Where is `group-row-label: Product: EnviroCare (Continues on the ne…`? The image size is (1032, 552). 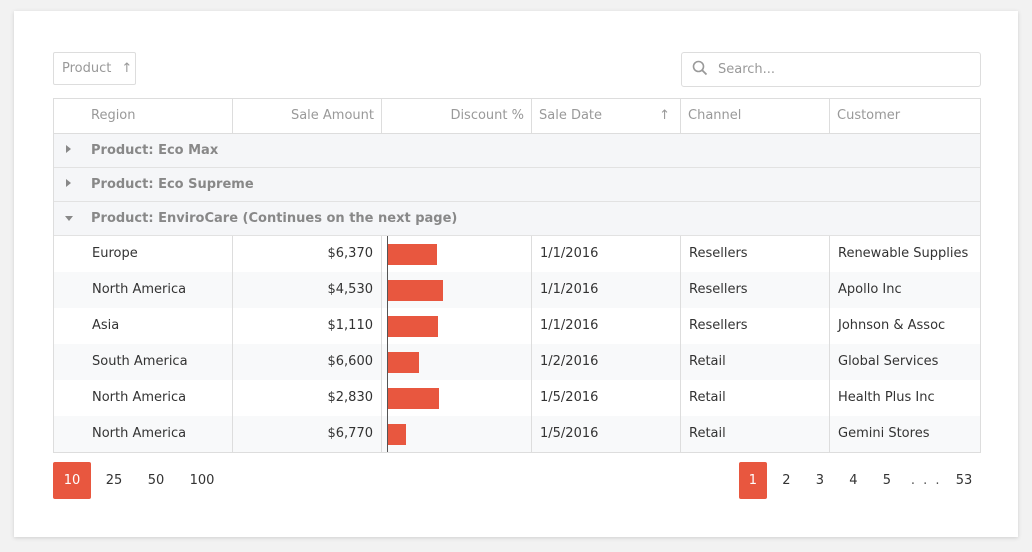 group-row-label: Product: EnviroCare (Continues on the ne… is located at coordinates (274, 218).